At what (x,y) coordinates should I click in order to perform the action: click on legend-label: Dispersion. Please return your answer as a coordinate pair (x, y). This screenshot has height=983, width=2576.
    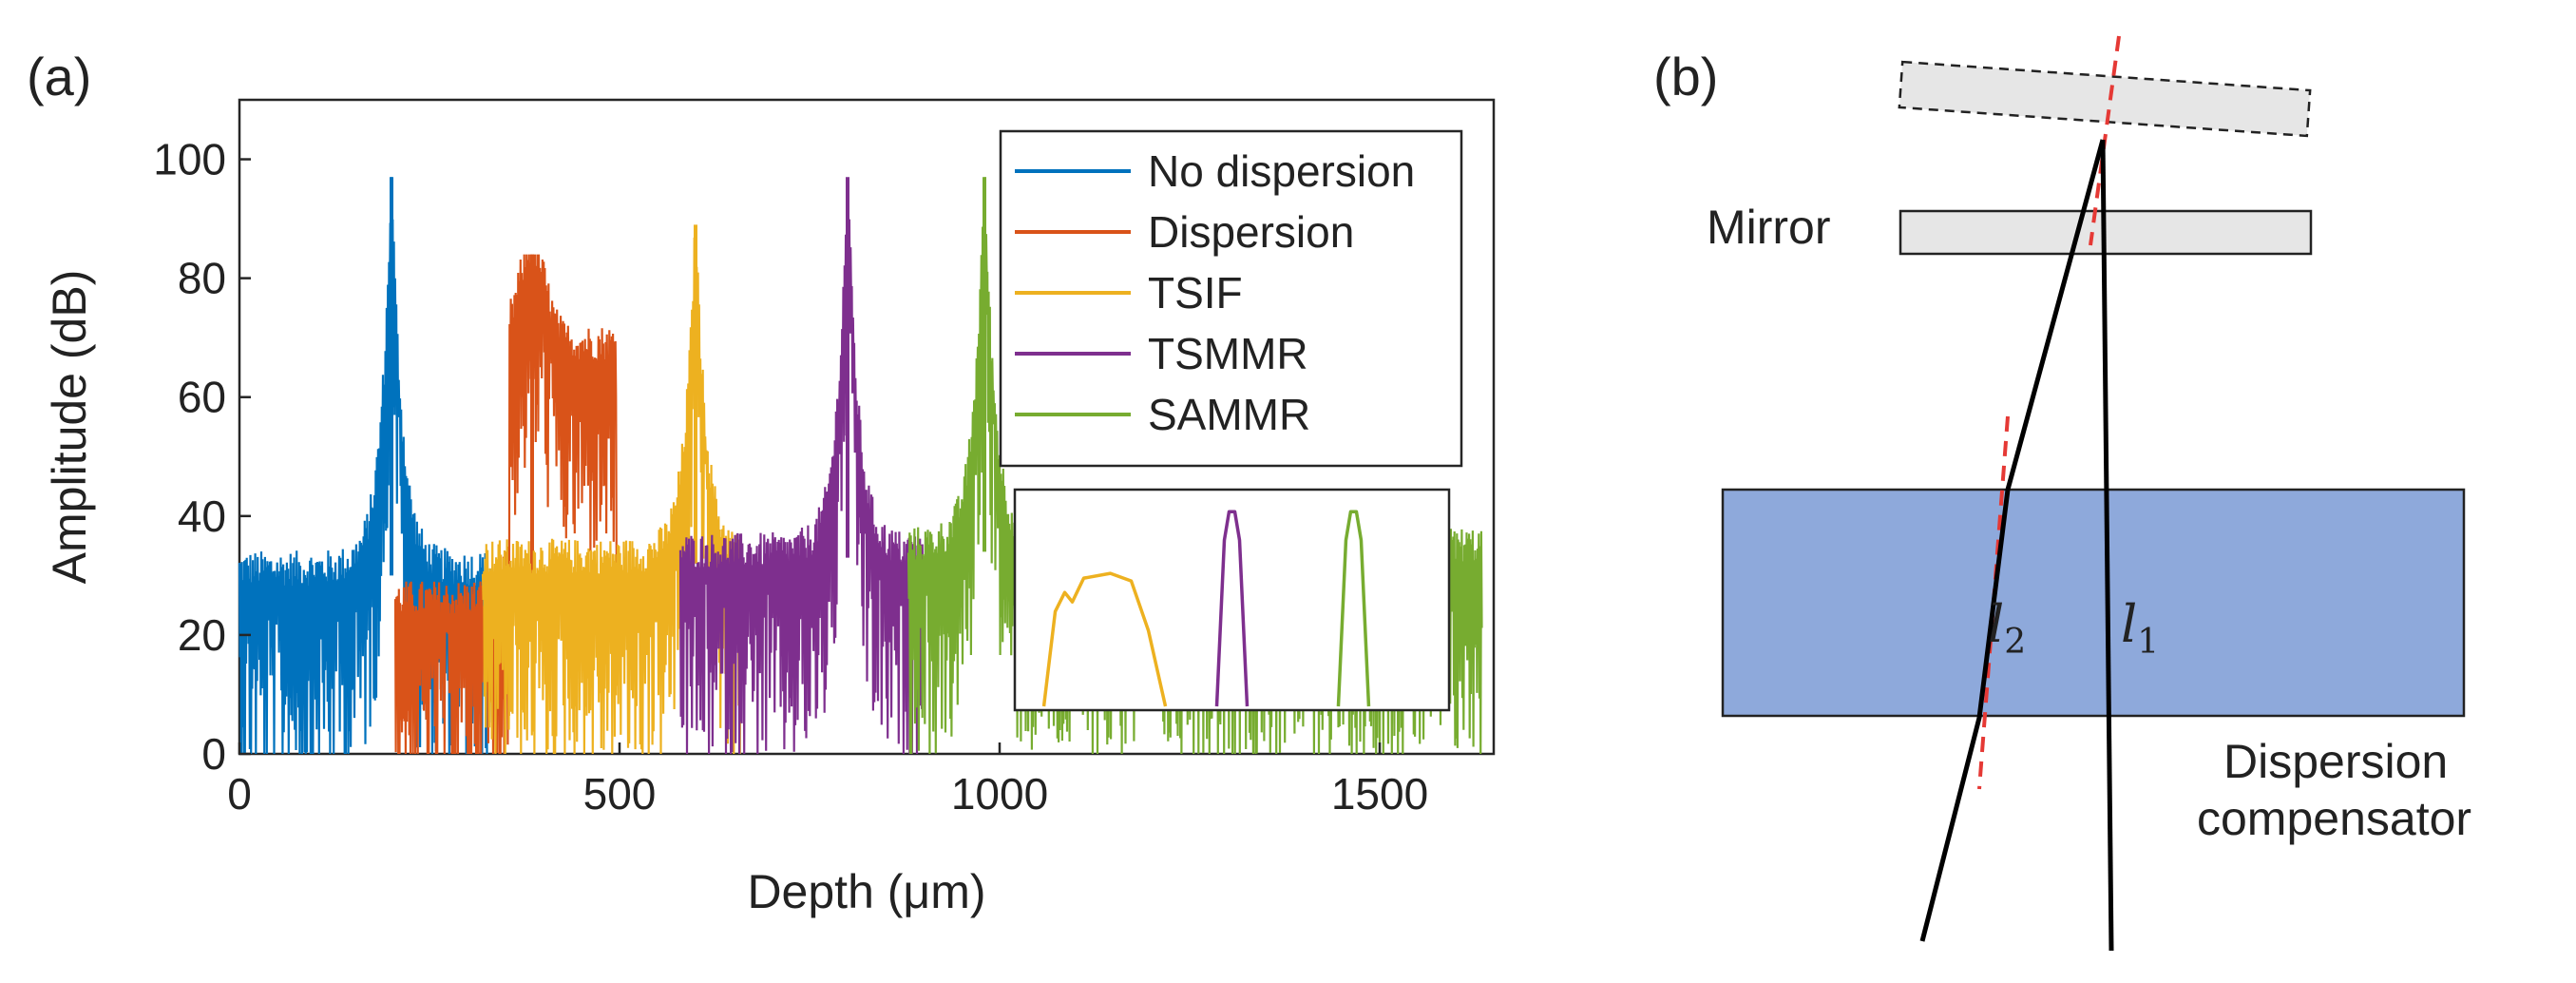
    Looking at the image, I should click on (1251, 232).